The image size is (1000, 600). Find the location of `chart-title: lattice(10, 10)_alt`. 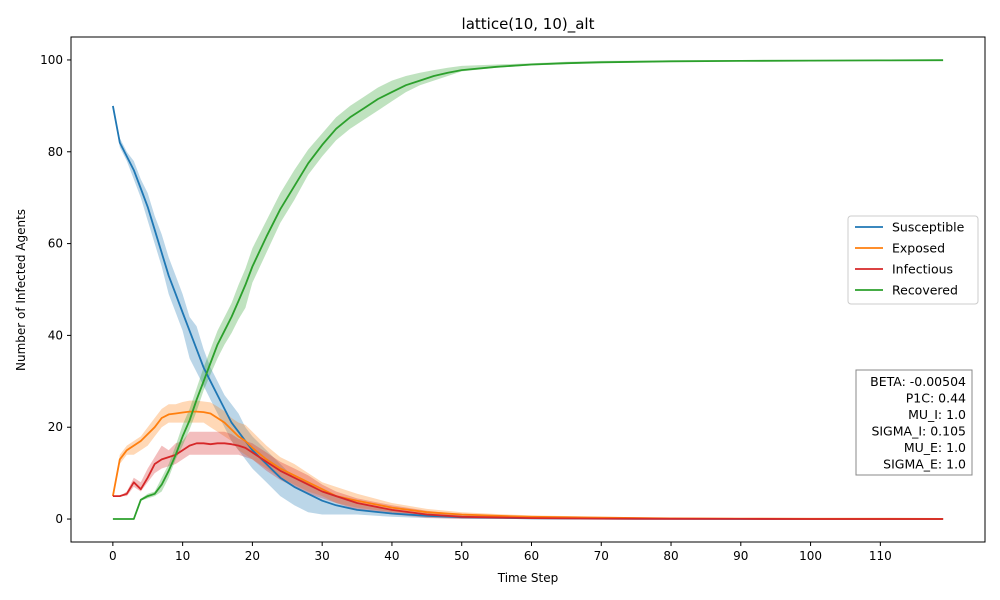

chart-title: lattice(10, 10)_alt is located at coordinates (528, 24).